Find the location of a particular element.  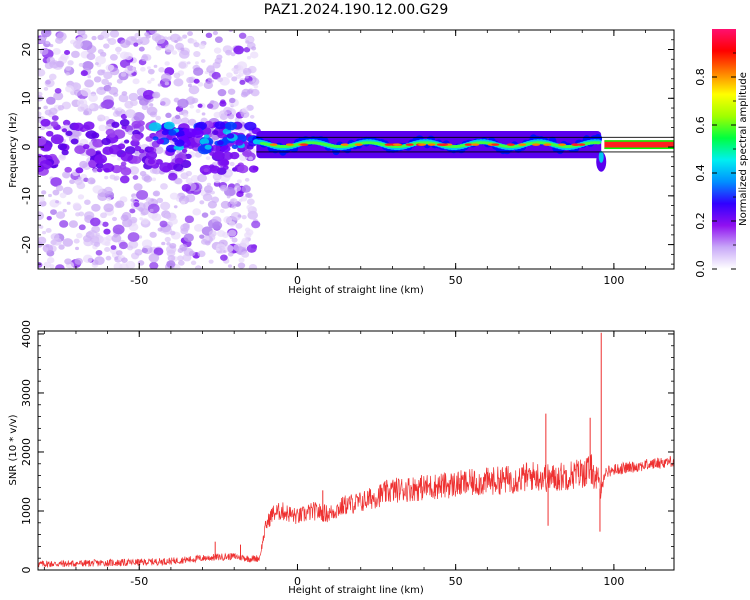

y-tick-label: -10 is located at coordinates (26, 196).